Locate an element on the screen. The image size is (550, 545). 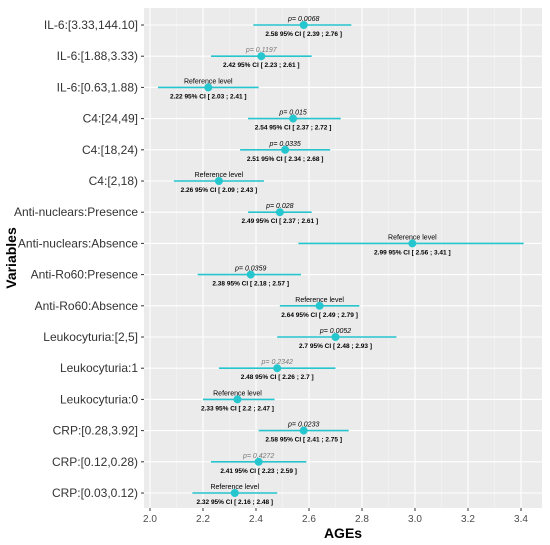
p-value-label: p= 0.015 is located at coordinates (292, 113).